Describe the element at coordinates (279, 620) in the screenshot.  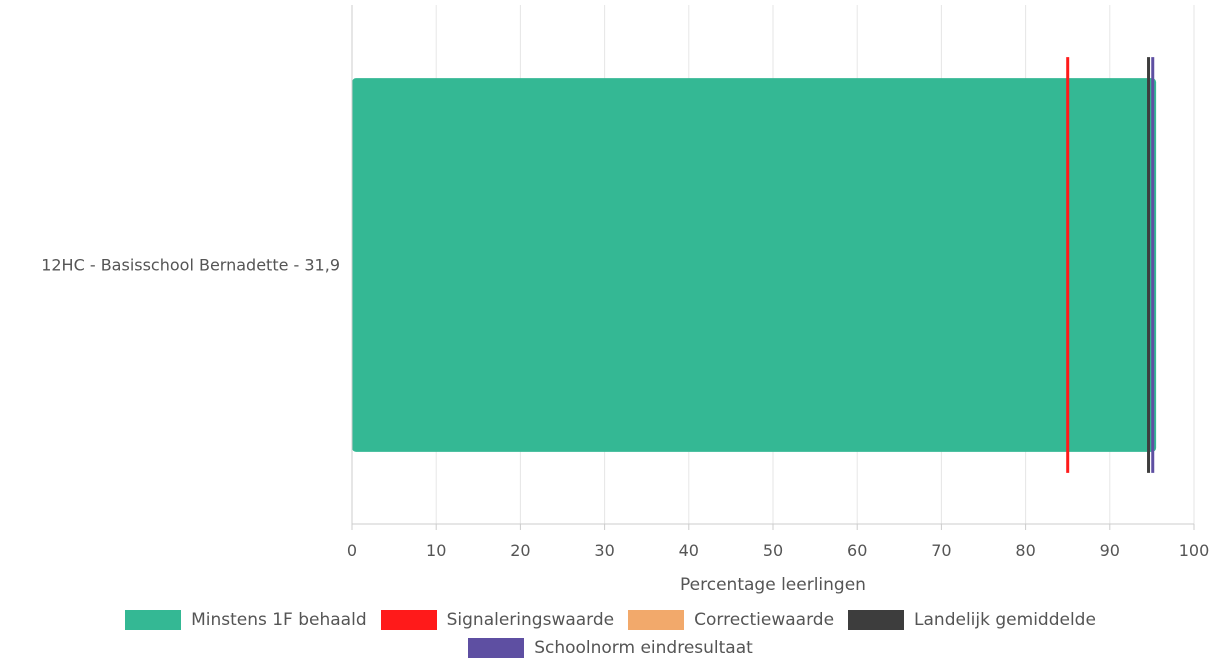
I see `legend-label: Minstens 1F behaald` at that location.